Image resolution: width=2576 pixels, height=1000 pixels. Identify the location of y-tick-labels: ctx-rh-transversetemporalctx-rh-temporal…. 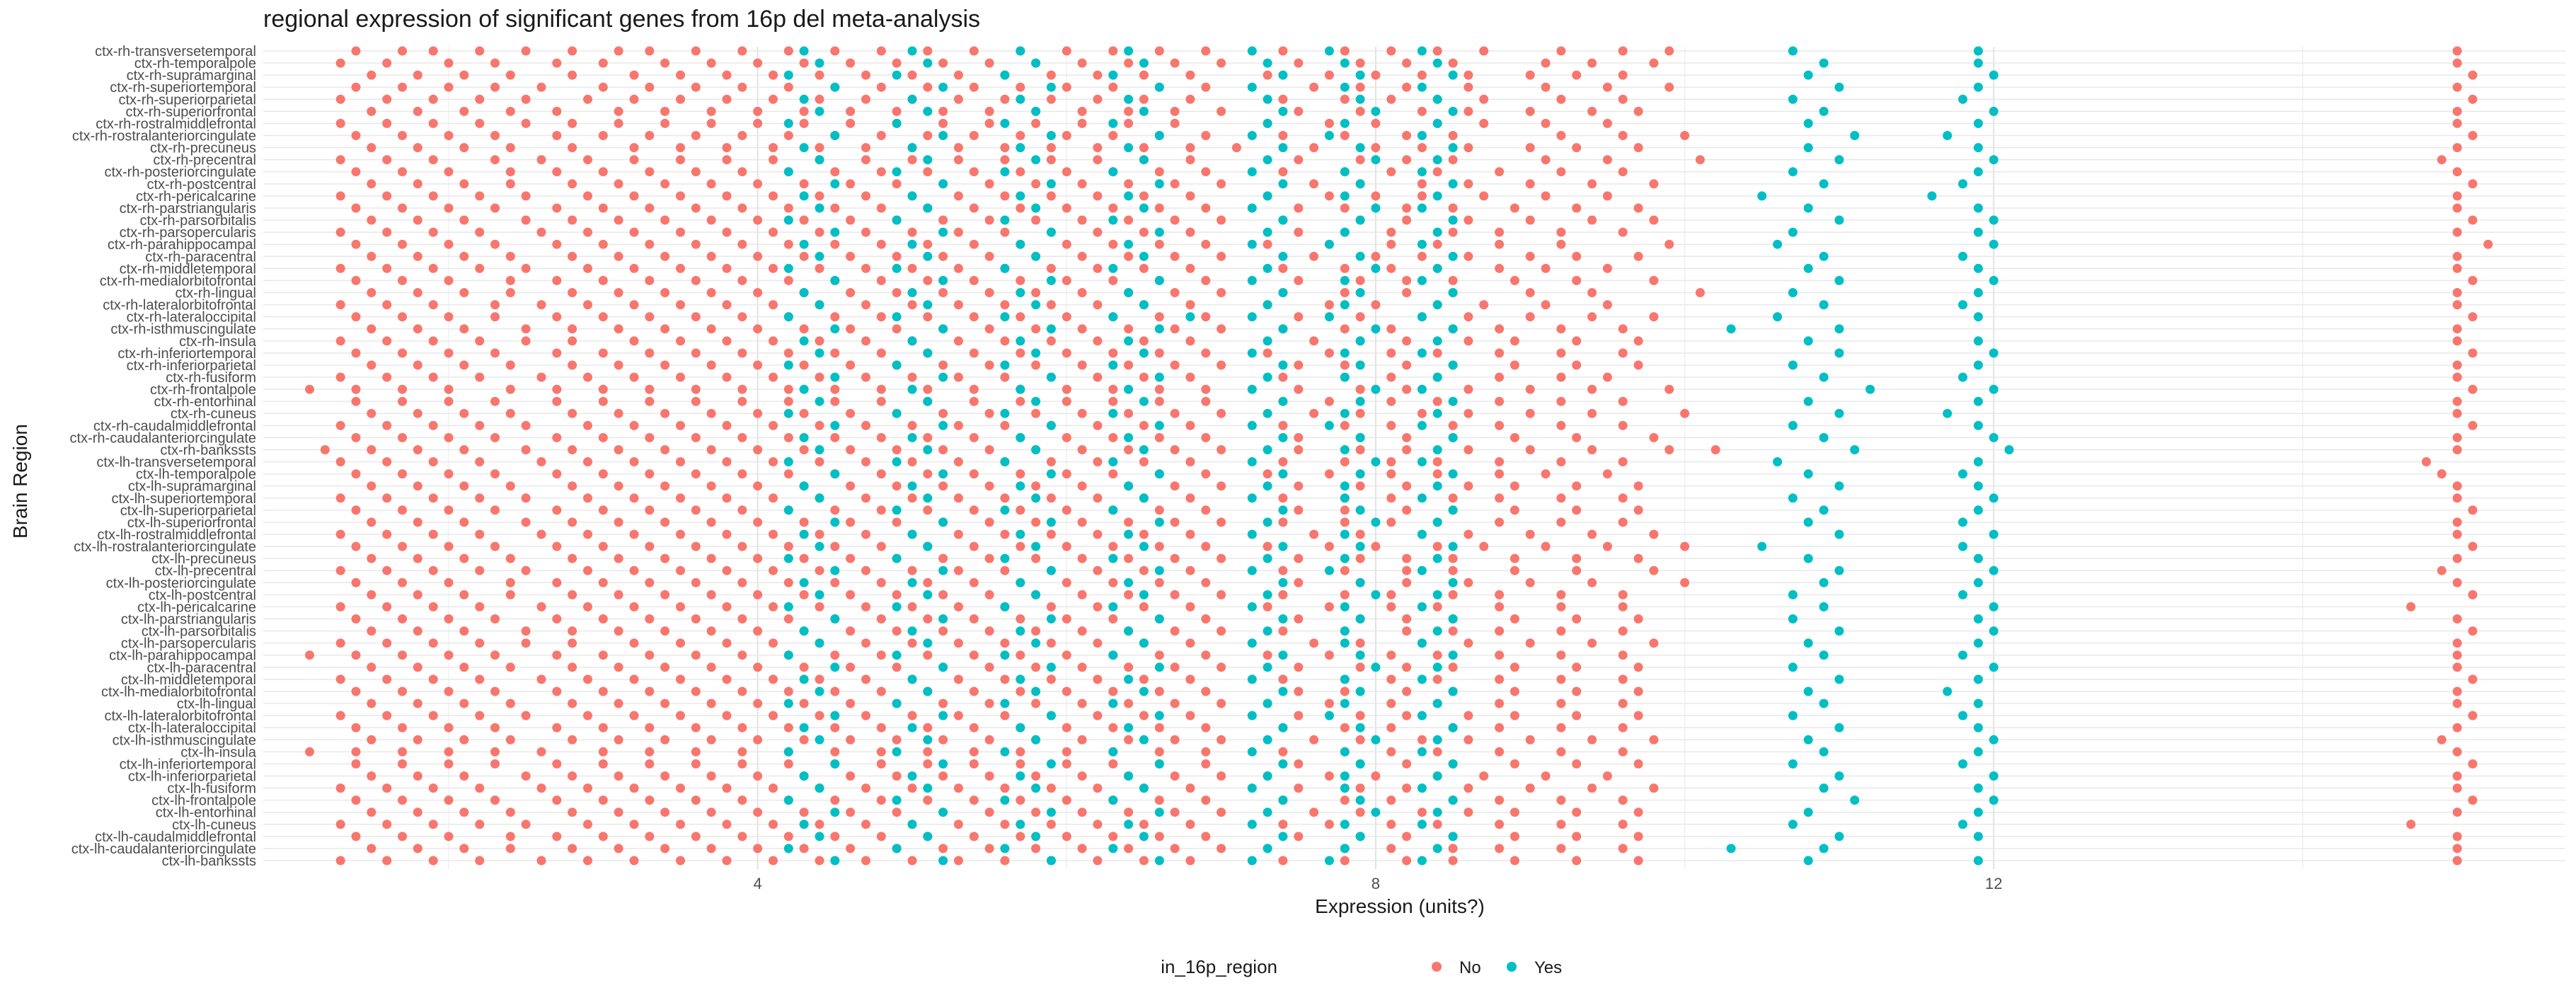
(164, 456).